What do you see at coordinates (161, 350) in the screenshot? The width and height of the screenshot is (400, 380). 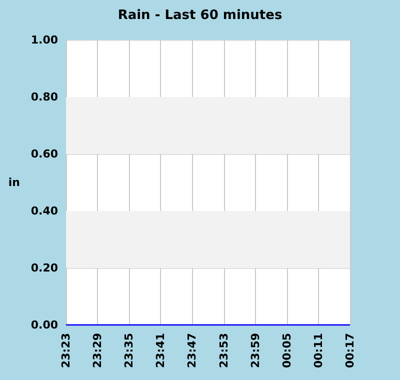 I see `x-tick-label: 23:41` at bounding box center [161, 350].